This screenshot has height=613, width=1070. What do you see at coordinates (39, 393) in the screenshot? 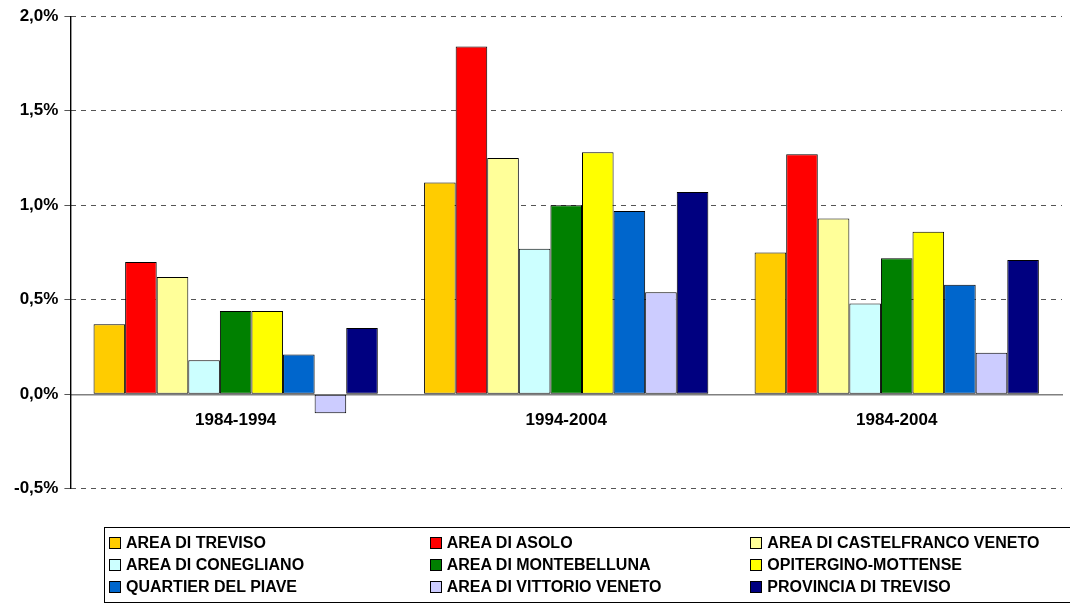
I see `y-tick-label: 0,0%` at bounding box center [39, 393].